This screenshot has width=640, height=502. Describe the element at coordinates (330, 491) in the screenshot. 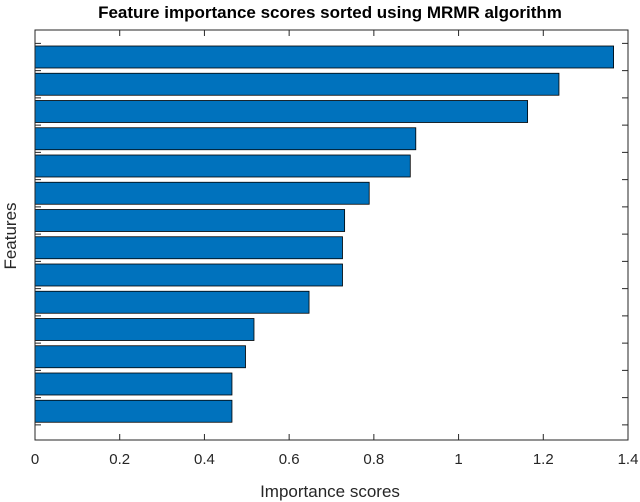

I see `x-axis-label: Importance scores` at that location.